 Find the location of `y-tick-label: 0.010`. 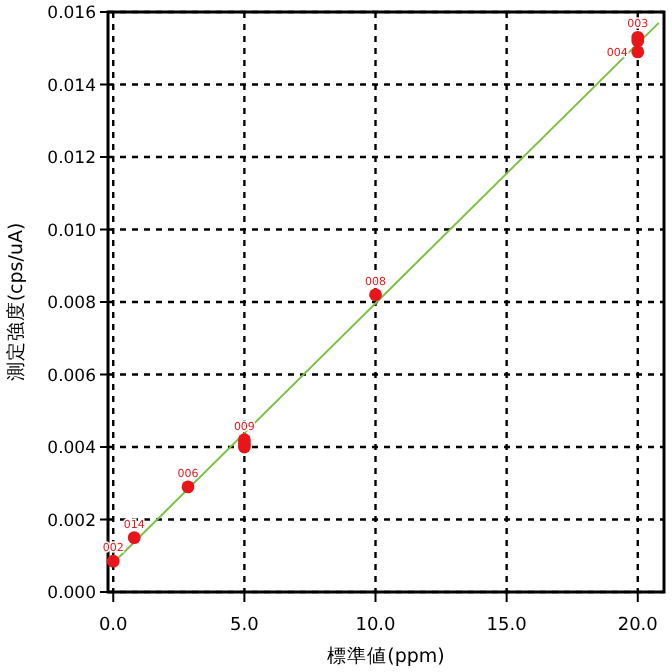

y-tick-label: 0.010 is located at coordinates (71, 231).